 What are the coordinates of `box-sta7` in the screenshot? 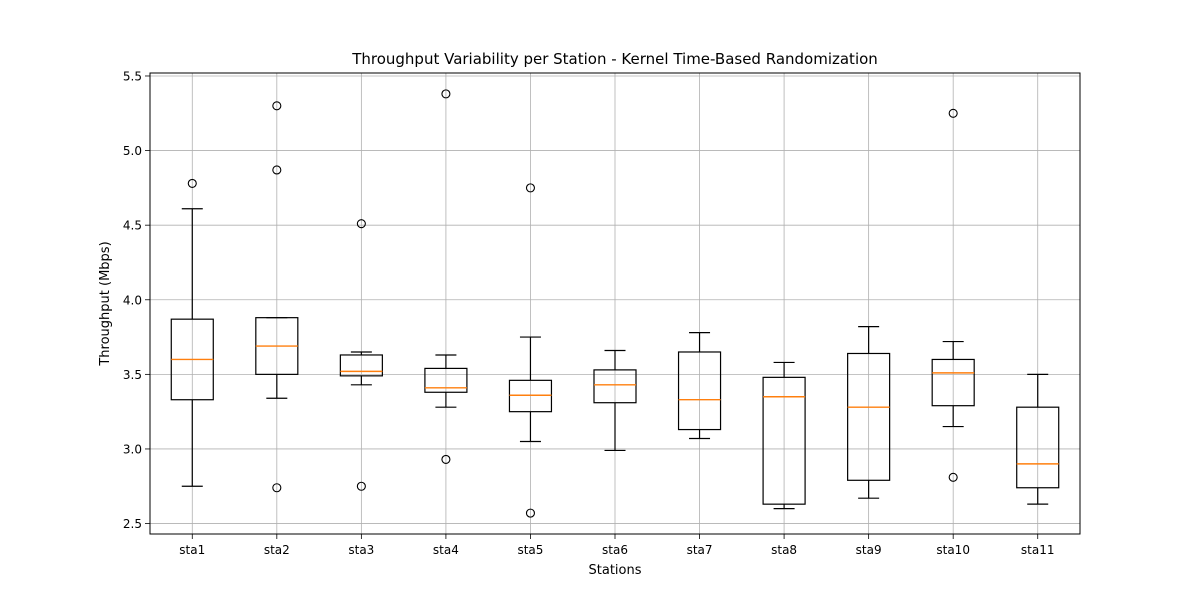 It's located at (699, 385).